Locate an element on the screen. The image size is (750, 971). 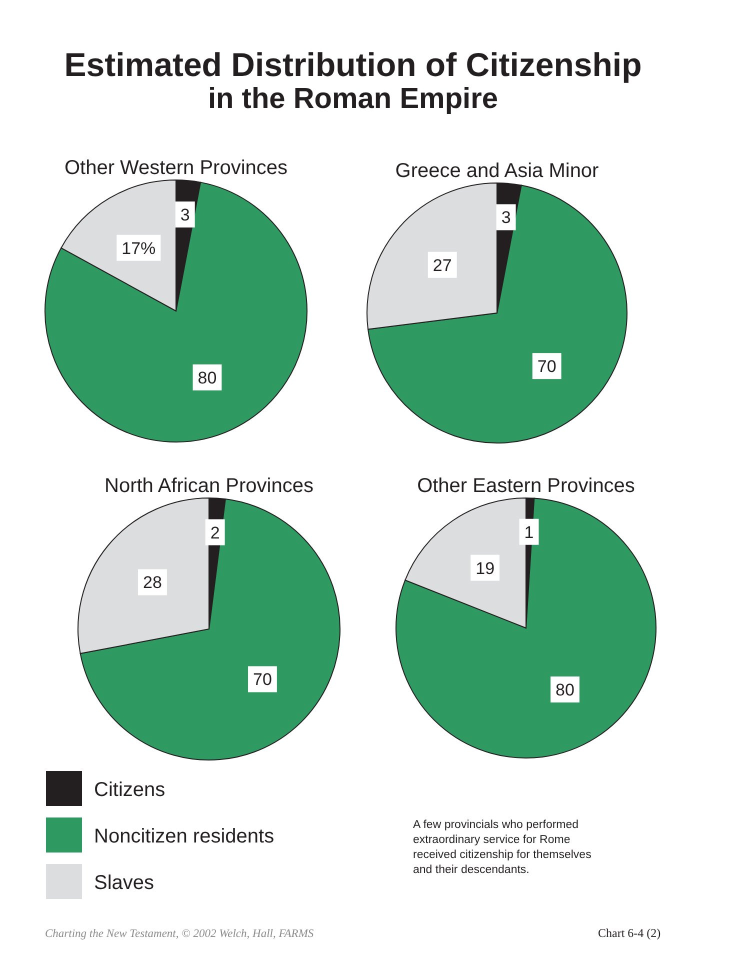
caption: Chart 6-4 (2) is located at coordinates (629, 933).